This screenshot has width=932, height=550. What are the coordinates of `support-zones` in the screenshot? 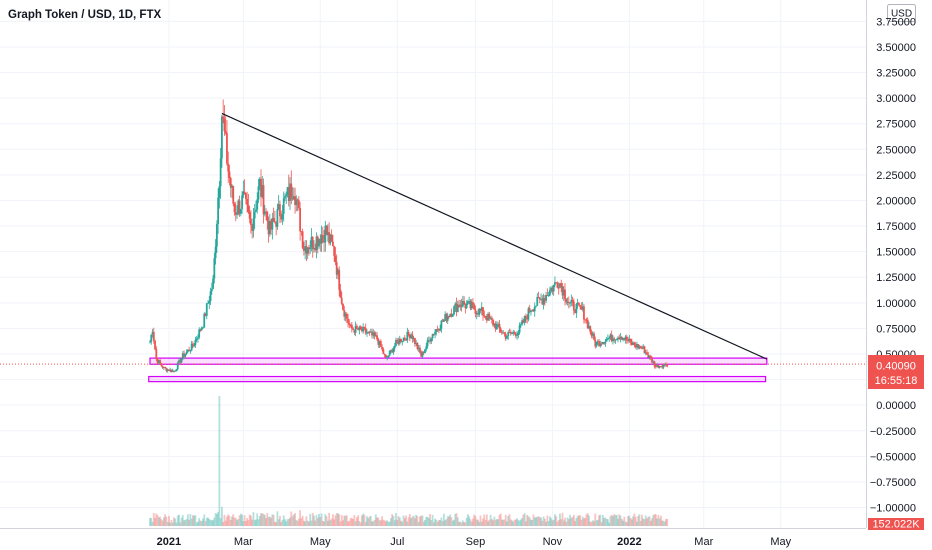 It's located at (458, 370).